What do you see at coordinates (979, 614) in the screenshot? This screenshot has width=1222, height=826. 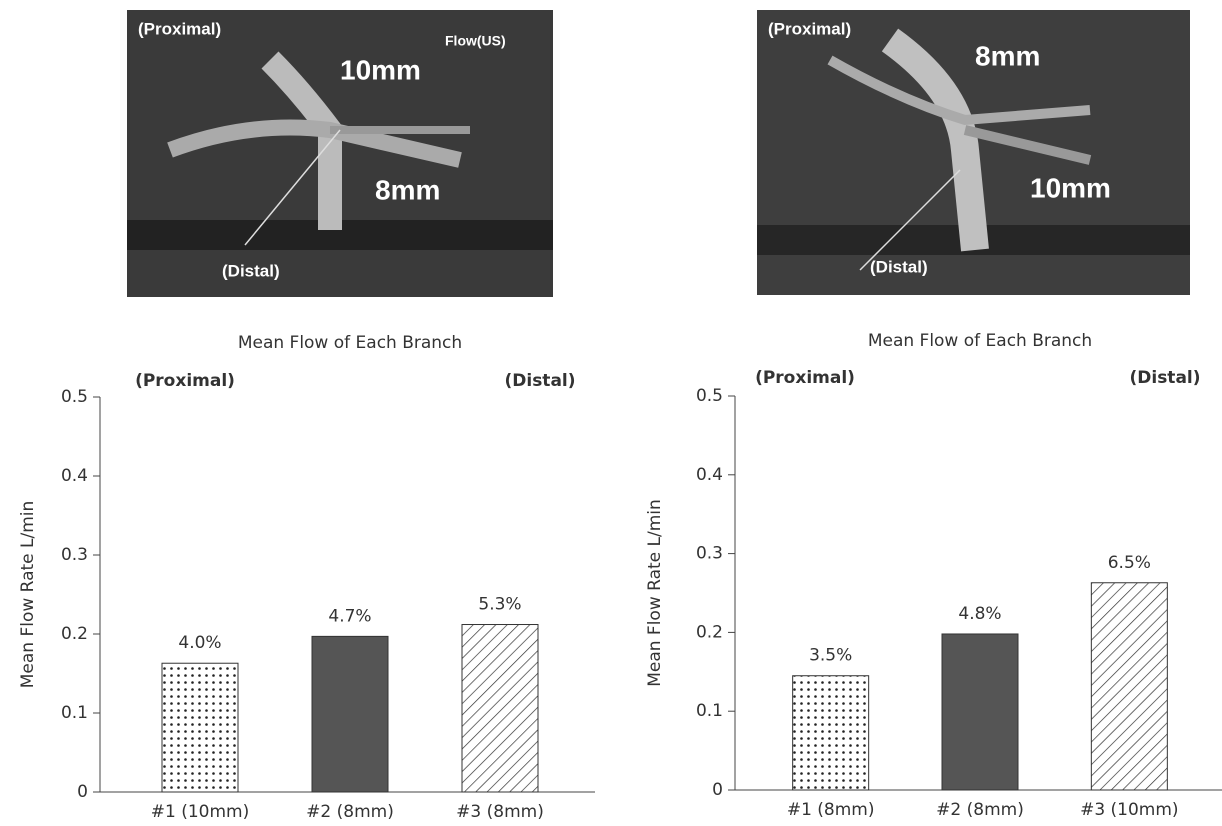 I see `bar-label: 4.8%` at bounding box center [979, 614].